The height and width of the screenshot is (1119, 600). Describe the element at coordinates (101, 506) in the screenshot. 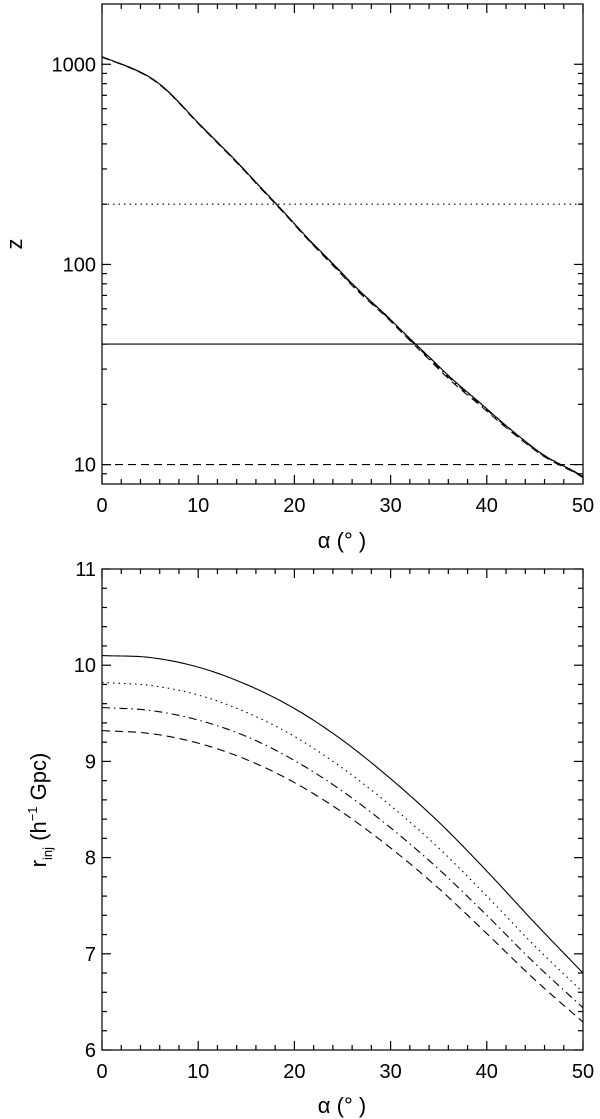

I see `top-x-tick-label: 0` at that location.